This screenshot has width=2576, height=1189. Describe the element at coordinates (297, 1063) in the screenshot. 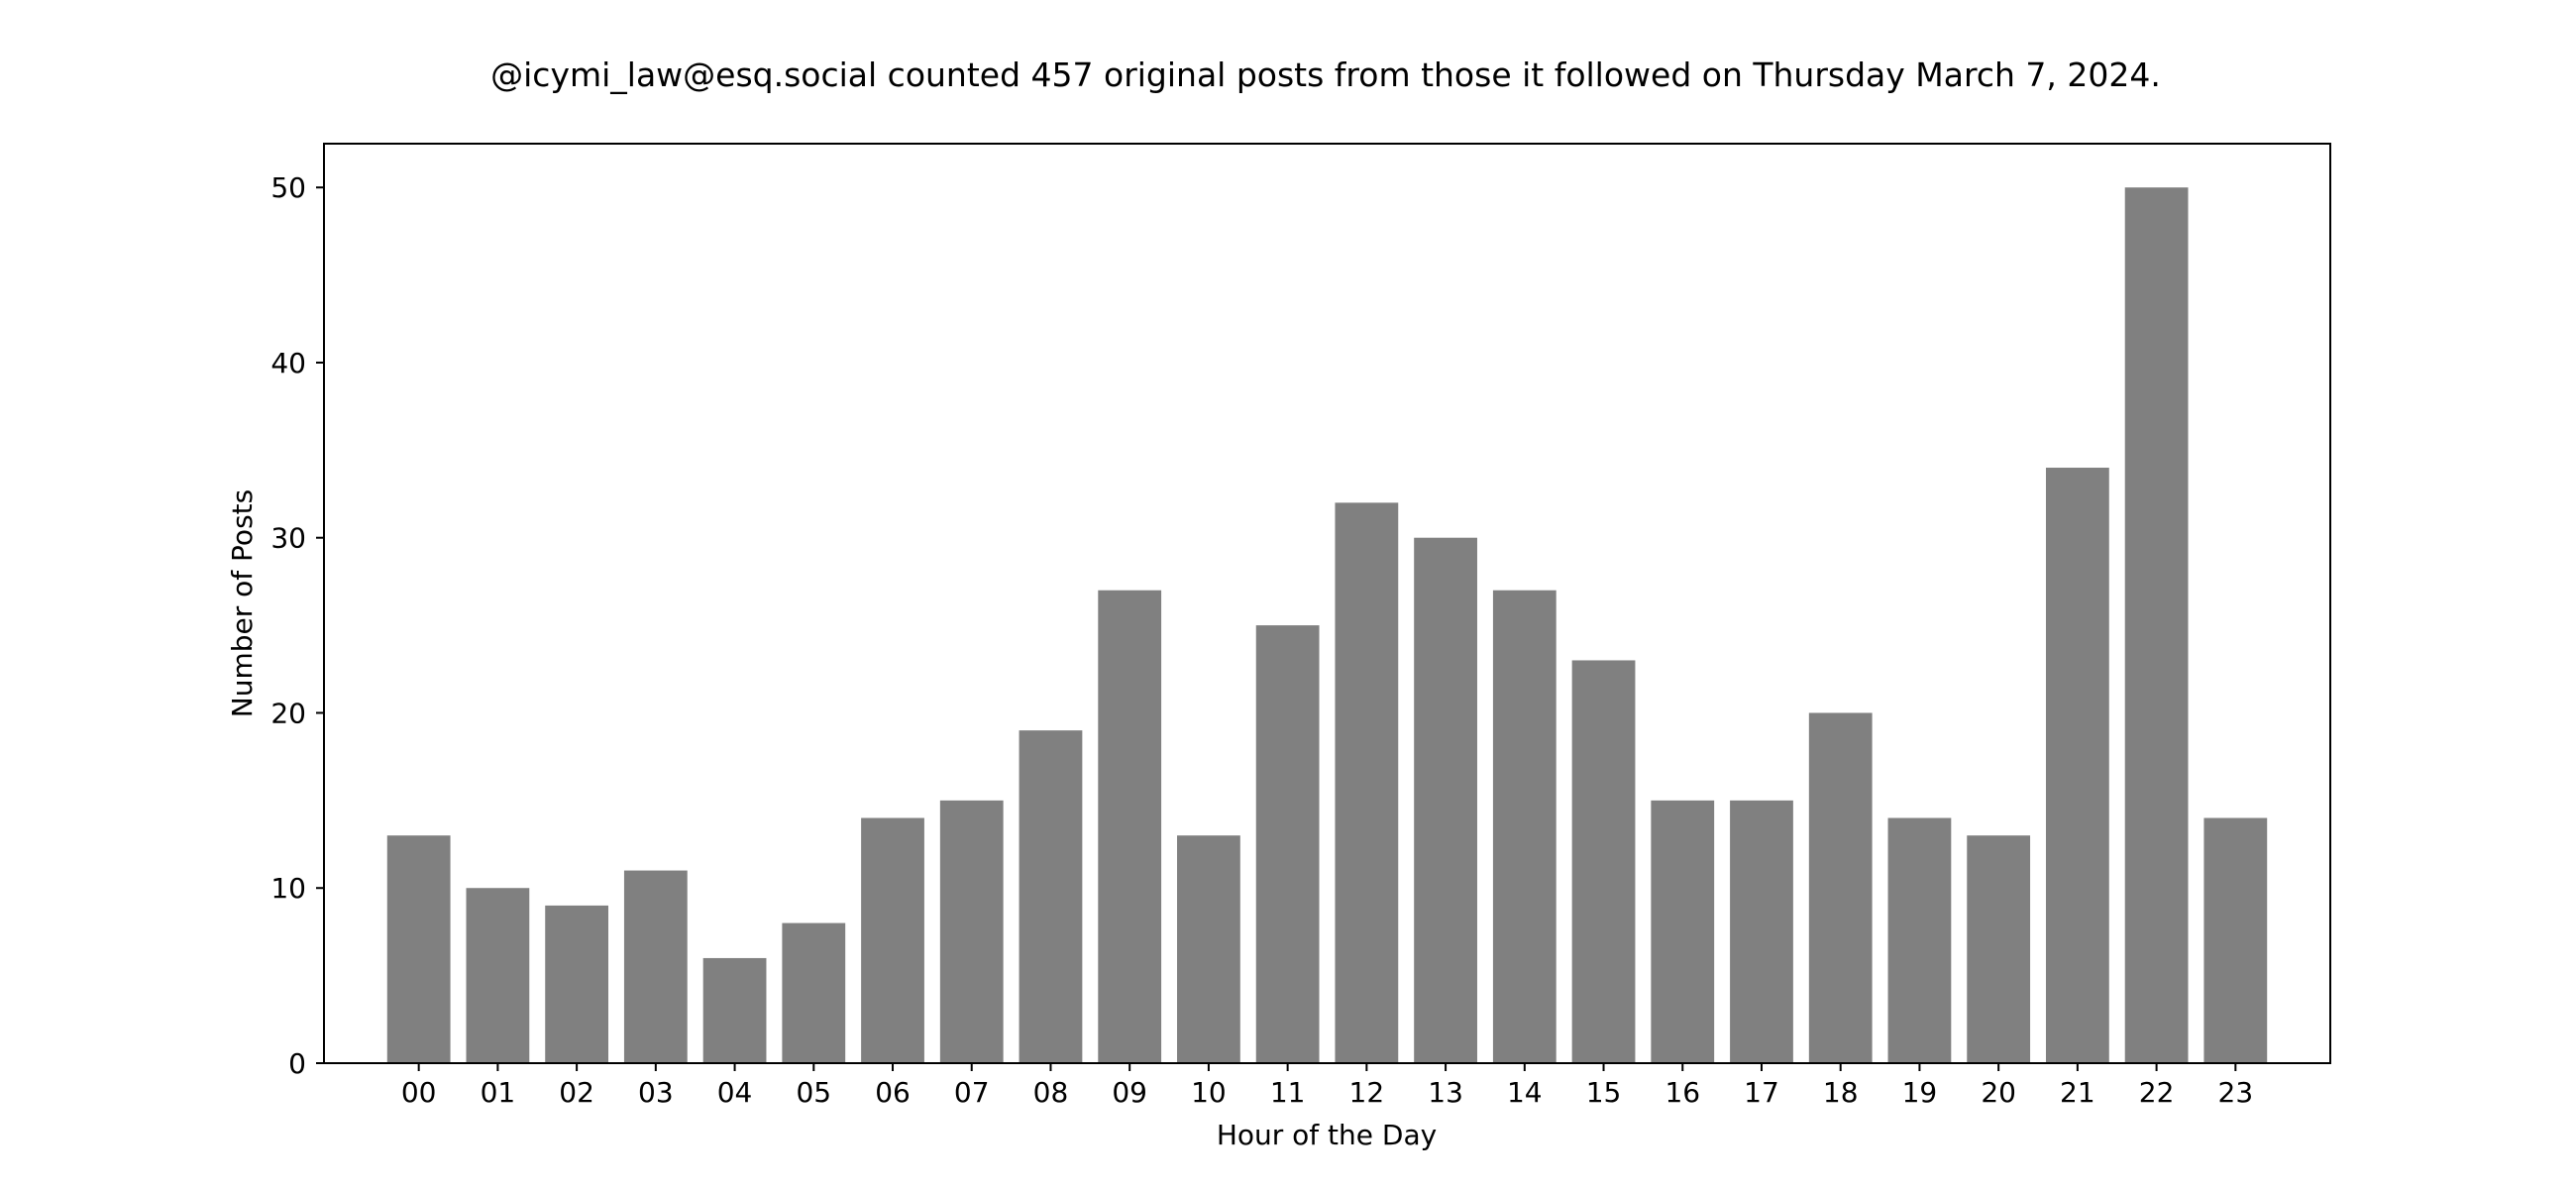

I see `y-tick-label: 0` at that location.